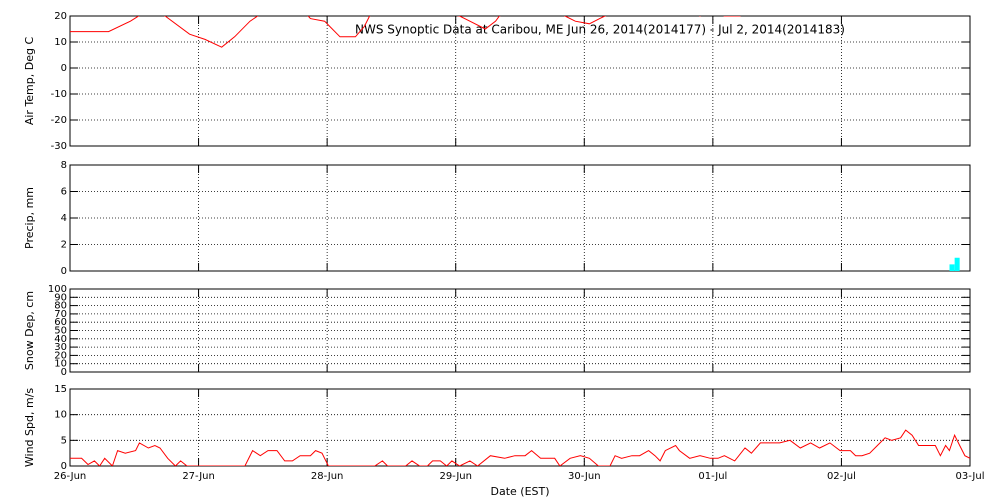  I want to click on x-tick-label: 28-Jun, so click(327, 476).